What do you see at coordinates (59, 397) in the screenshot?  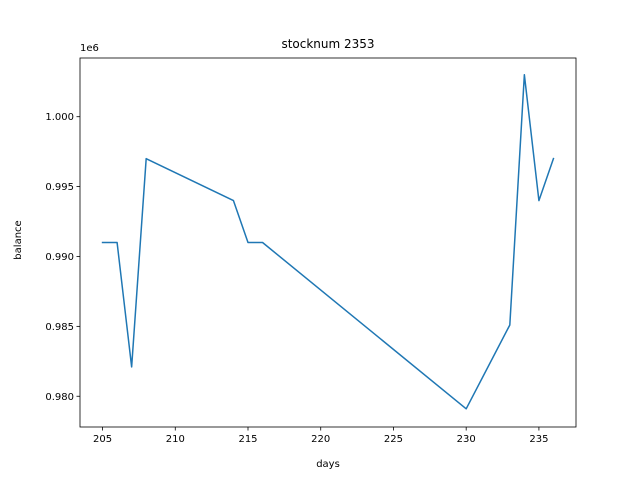 I see `y-tick-label: 0.980` at bounding box center [59, 397].